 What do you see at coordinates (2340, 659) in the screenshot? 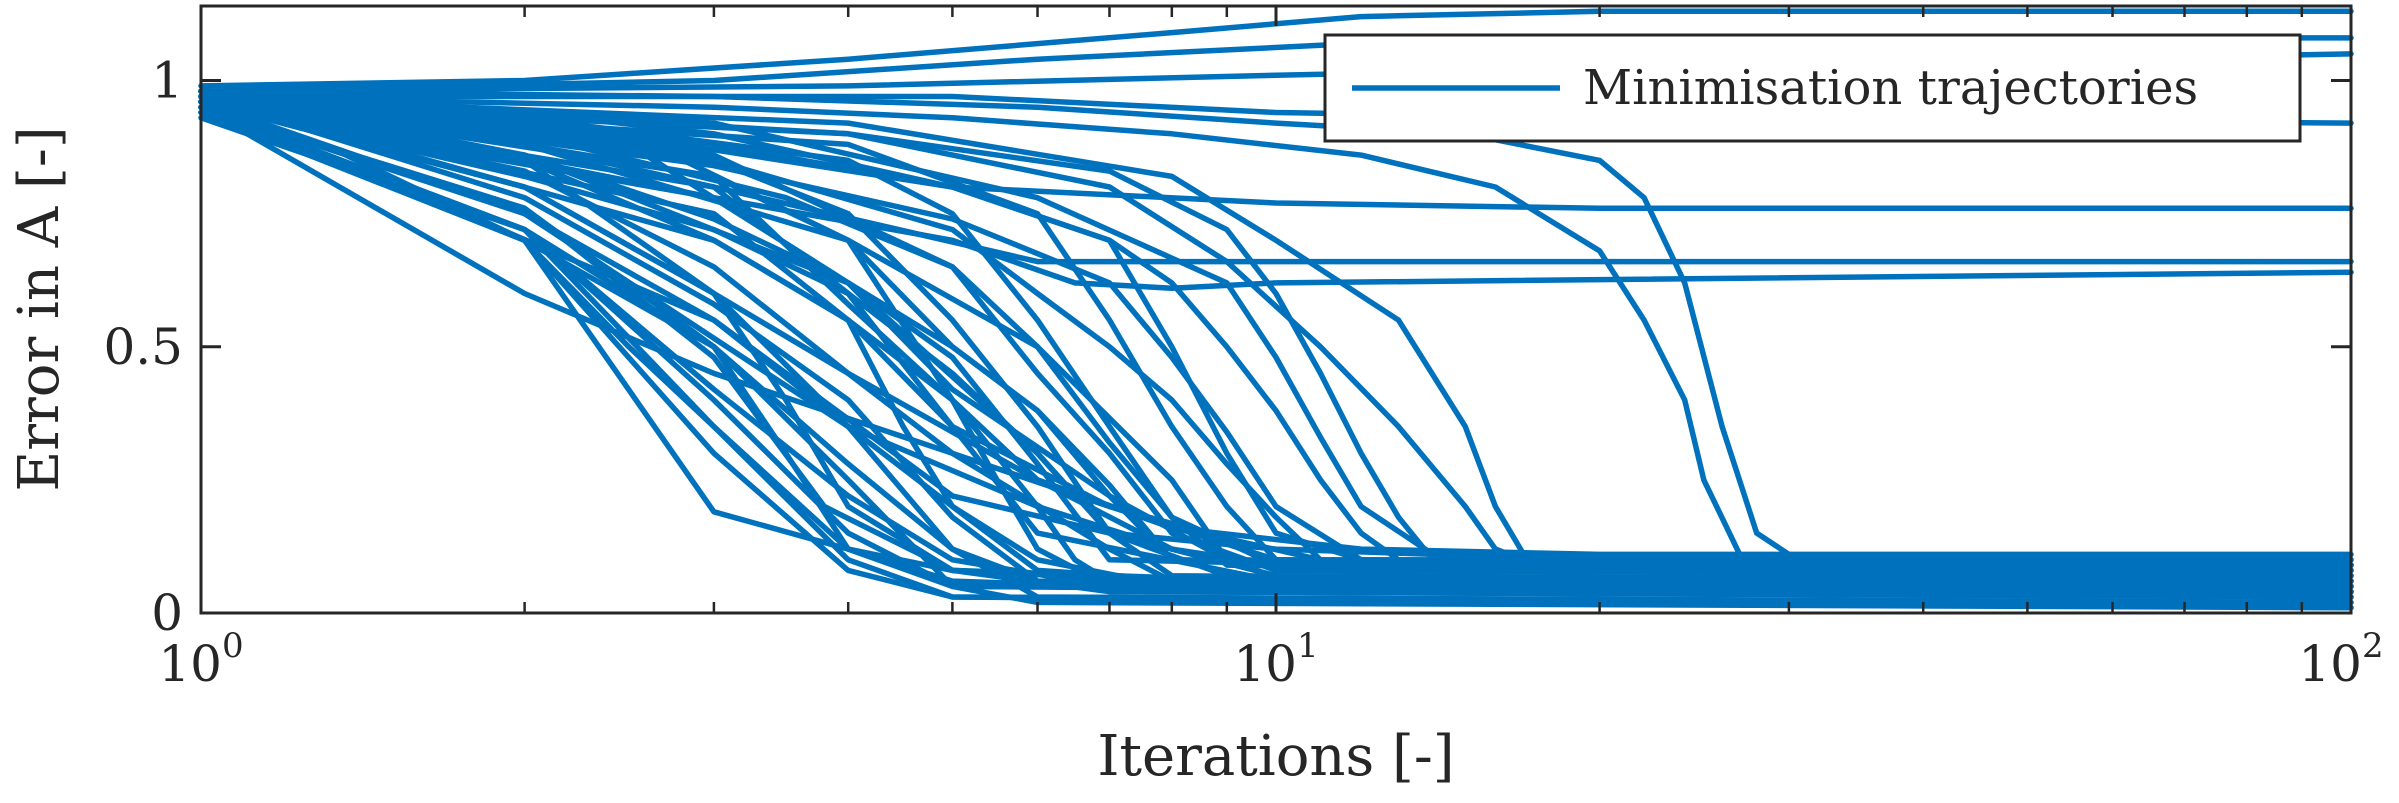
I see `x-tick-label: 10²` at bounding box center [2340, 659].